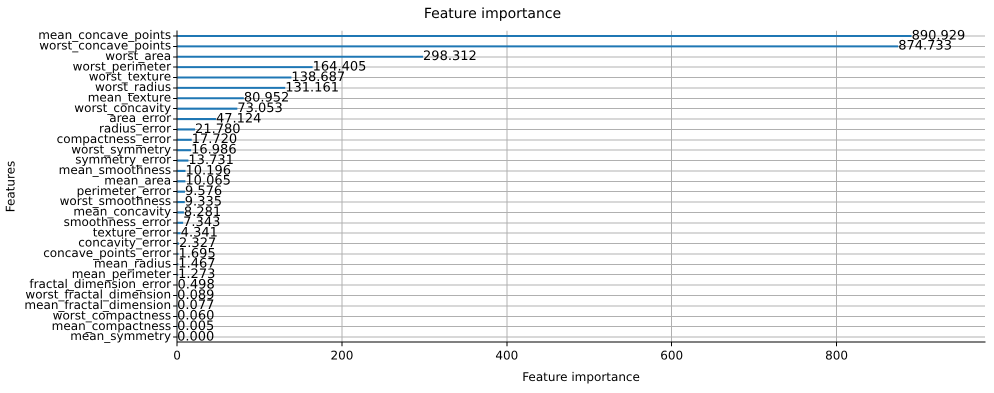 The height and width of the screenshot is (393, 994). I want to click on x-tick-label: 600, so click(672, 355).